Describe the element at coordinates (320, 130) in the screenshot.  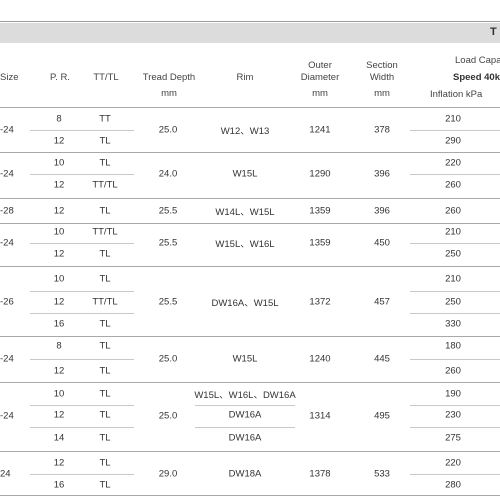
I see `cell-outer-diameter: 1241` at that location.